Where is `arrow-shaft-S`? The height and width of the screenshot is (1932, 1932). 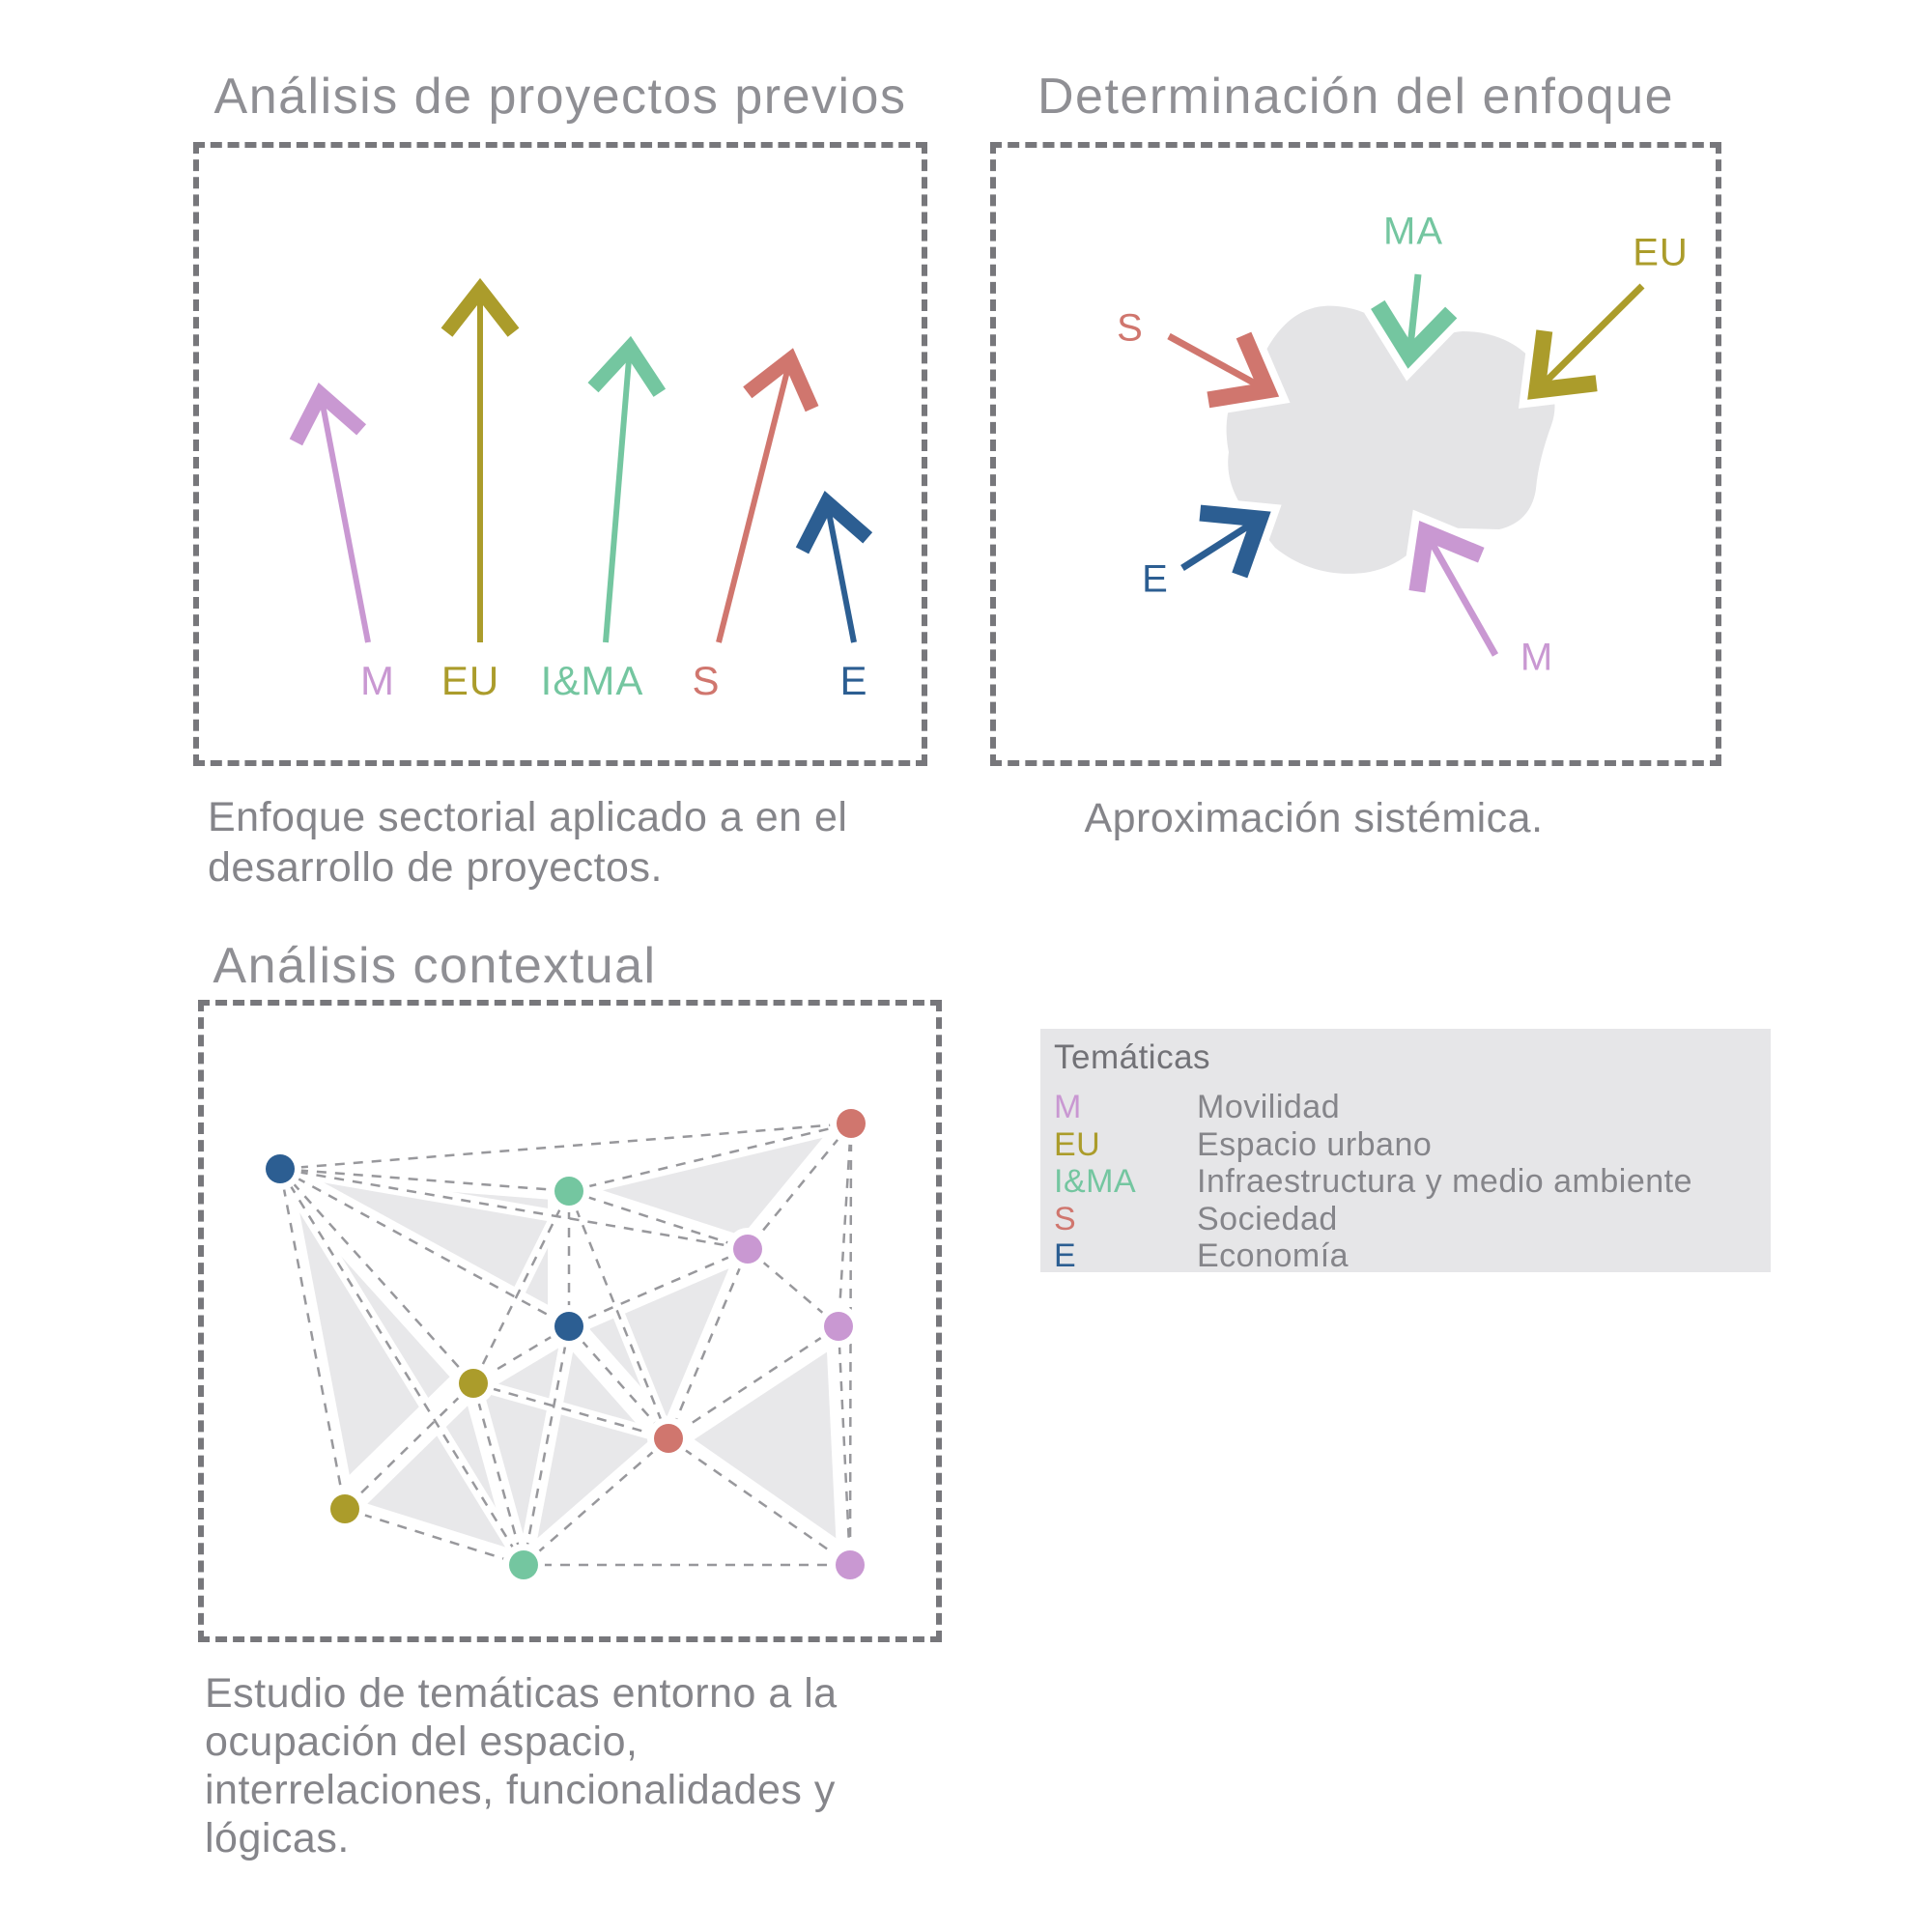 arrow-shaft-S is located at coordinates (754, 500).